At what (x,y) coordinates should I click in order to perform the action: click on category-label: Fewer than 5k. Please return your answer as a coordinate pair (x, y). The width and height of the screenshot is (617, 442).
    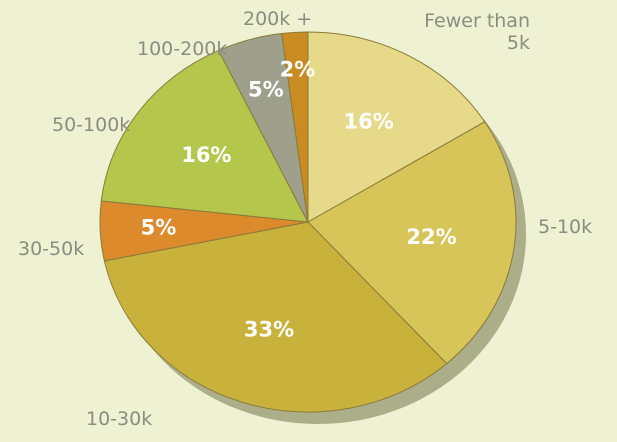
    Looking at the image, I should click on (477, 32).